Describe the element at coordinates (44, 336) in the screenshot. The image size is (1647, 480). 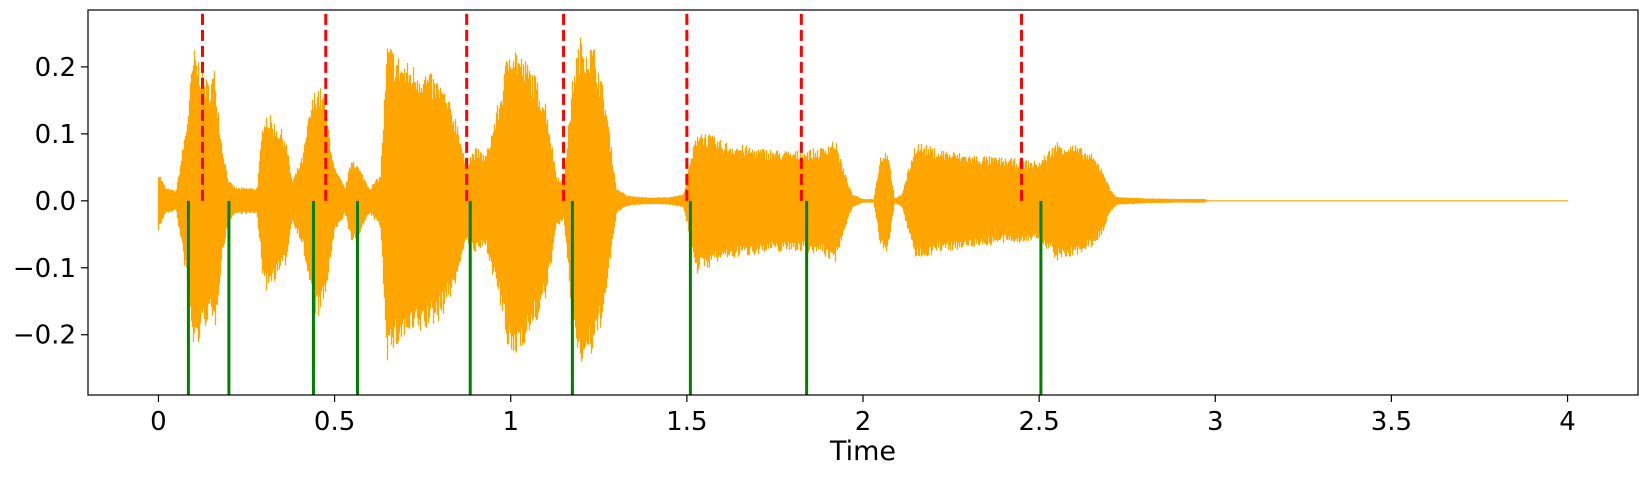
I see `y-tick-label: −0.2` at that location.